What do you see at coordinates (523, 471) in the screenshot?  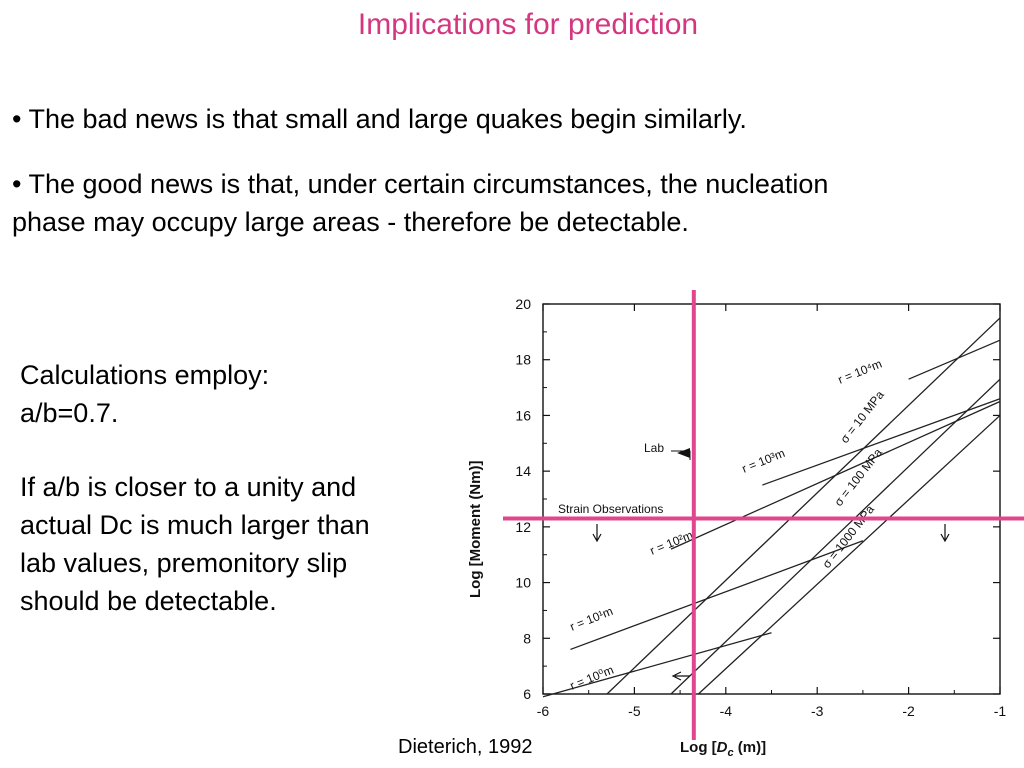 I see `y-tick-label: 14` at bounding box center [523, 471].